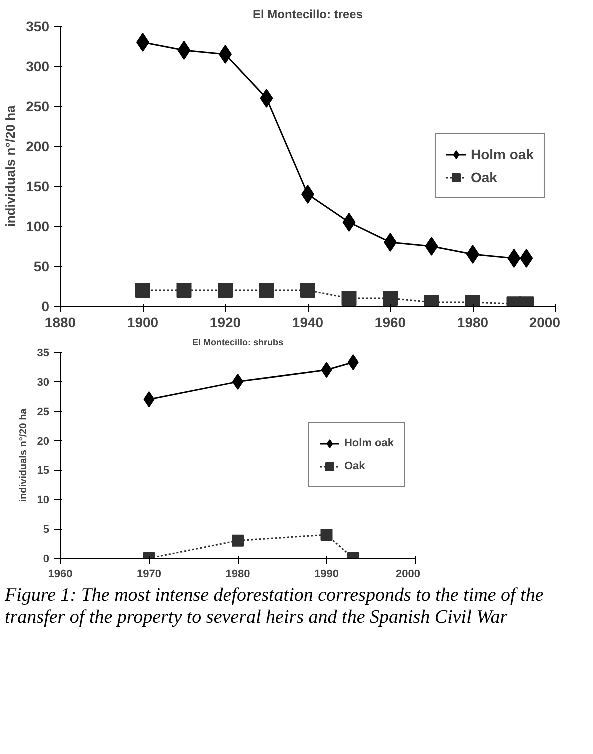 The image size is (593, 754). I want to click on y-tick-label: 35, so click(43, 354).